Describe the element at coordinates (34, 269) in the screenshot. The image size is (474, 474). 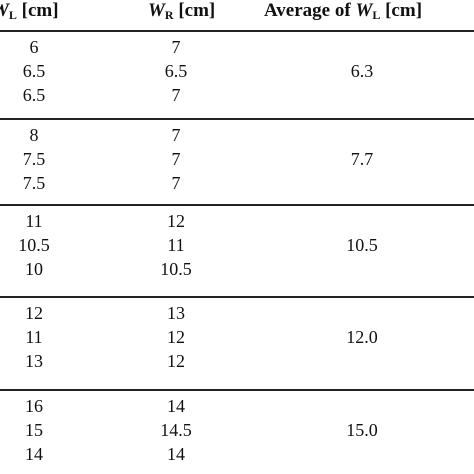
I see `wl-cell: 10` at that location.